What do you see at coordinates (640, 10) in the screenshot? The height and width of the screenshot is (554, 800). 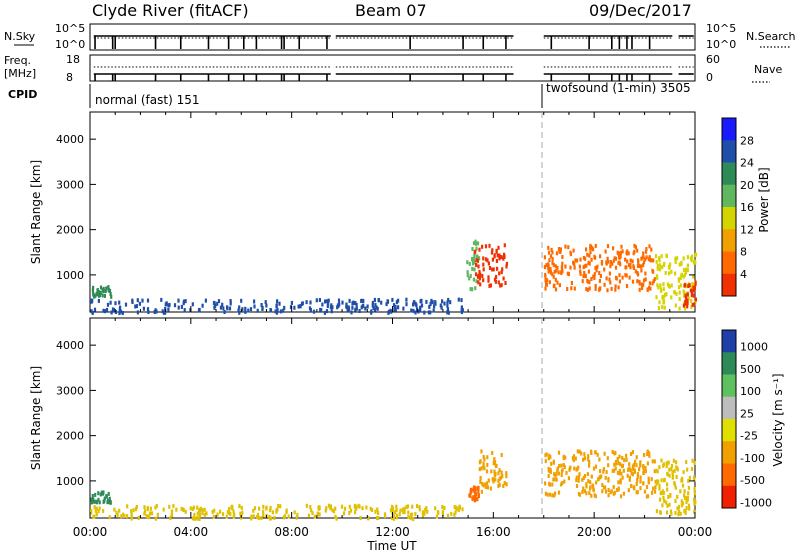 I see `date-title: 09/Dec/2017` at bounding box center [640, 10].